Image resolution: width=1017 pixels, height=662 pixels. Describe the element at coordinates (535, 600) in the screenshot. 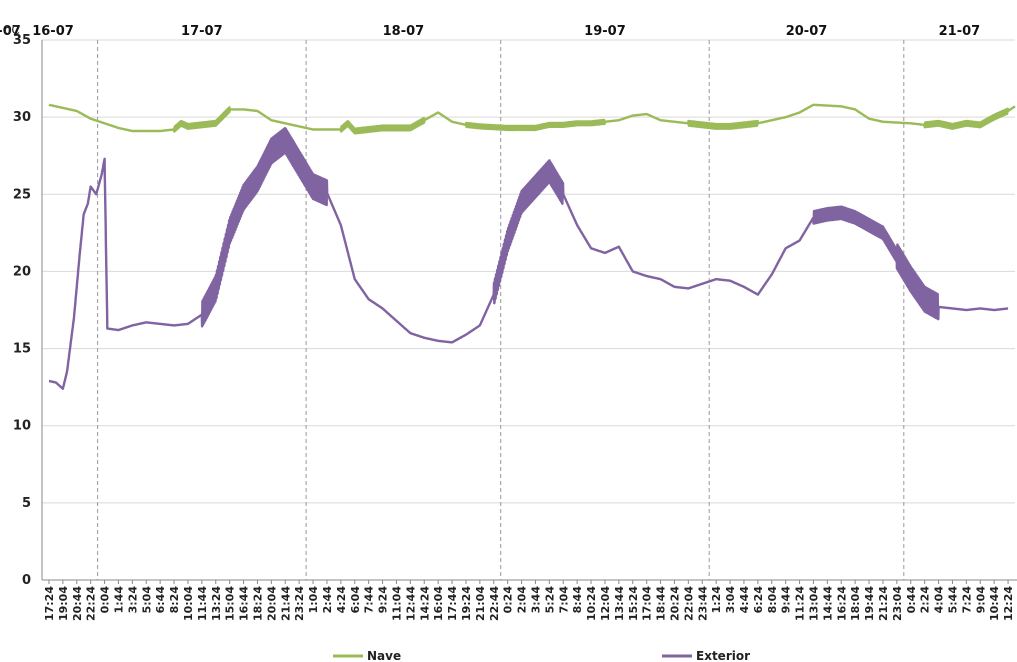

I see `x-tick-label: 3:44` at that location.